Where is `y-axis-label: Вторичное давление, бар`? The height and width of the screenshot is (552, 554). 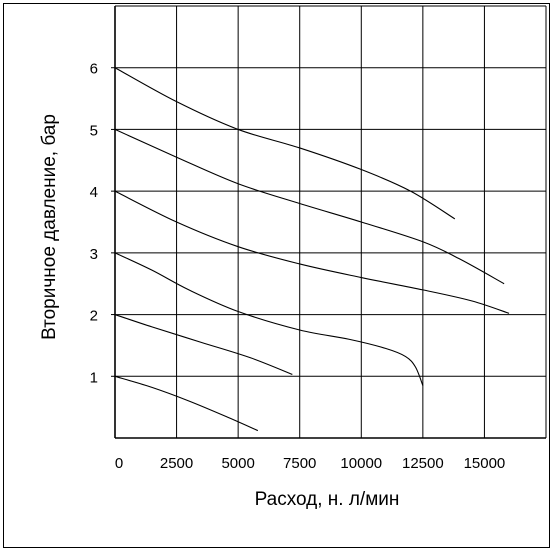 y-axis-label: Вторичное давление, бар is located at coordinates (49, 227).